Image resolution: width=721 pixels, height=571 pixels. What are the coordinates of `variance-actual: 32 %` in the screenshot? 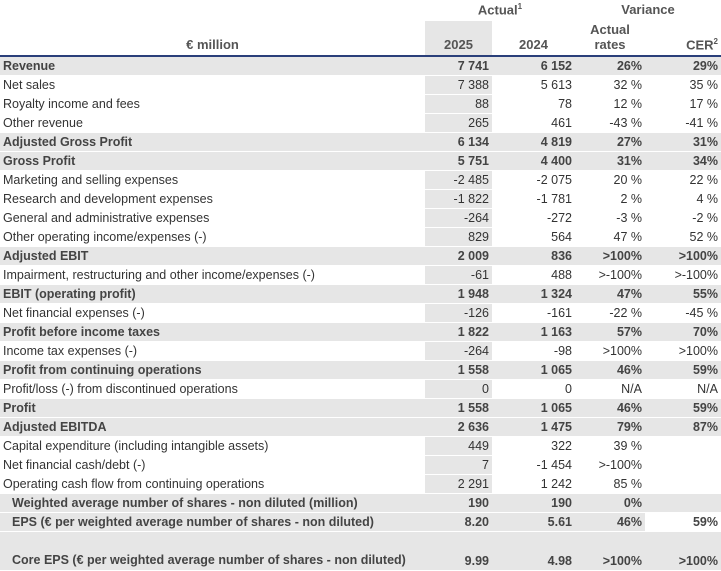 It's located at (610, 85).